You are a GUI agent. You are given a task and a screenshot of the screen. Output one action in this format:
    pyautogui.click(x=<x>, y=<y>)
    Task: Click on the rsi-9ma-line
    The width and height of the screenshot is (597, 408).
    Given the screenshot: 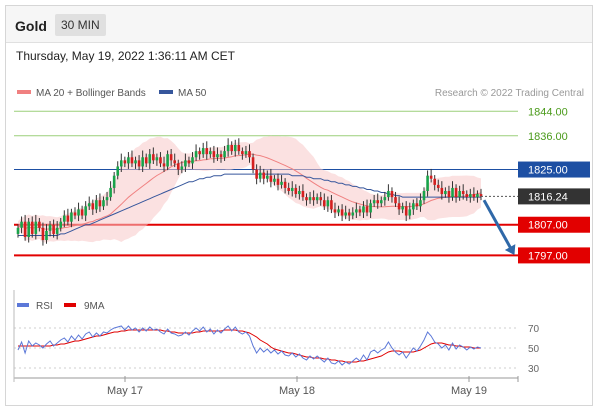 What is the action you would take?
    pyautogui.click(x=249, y=346)
    